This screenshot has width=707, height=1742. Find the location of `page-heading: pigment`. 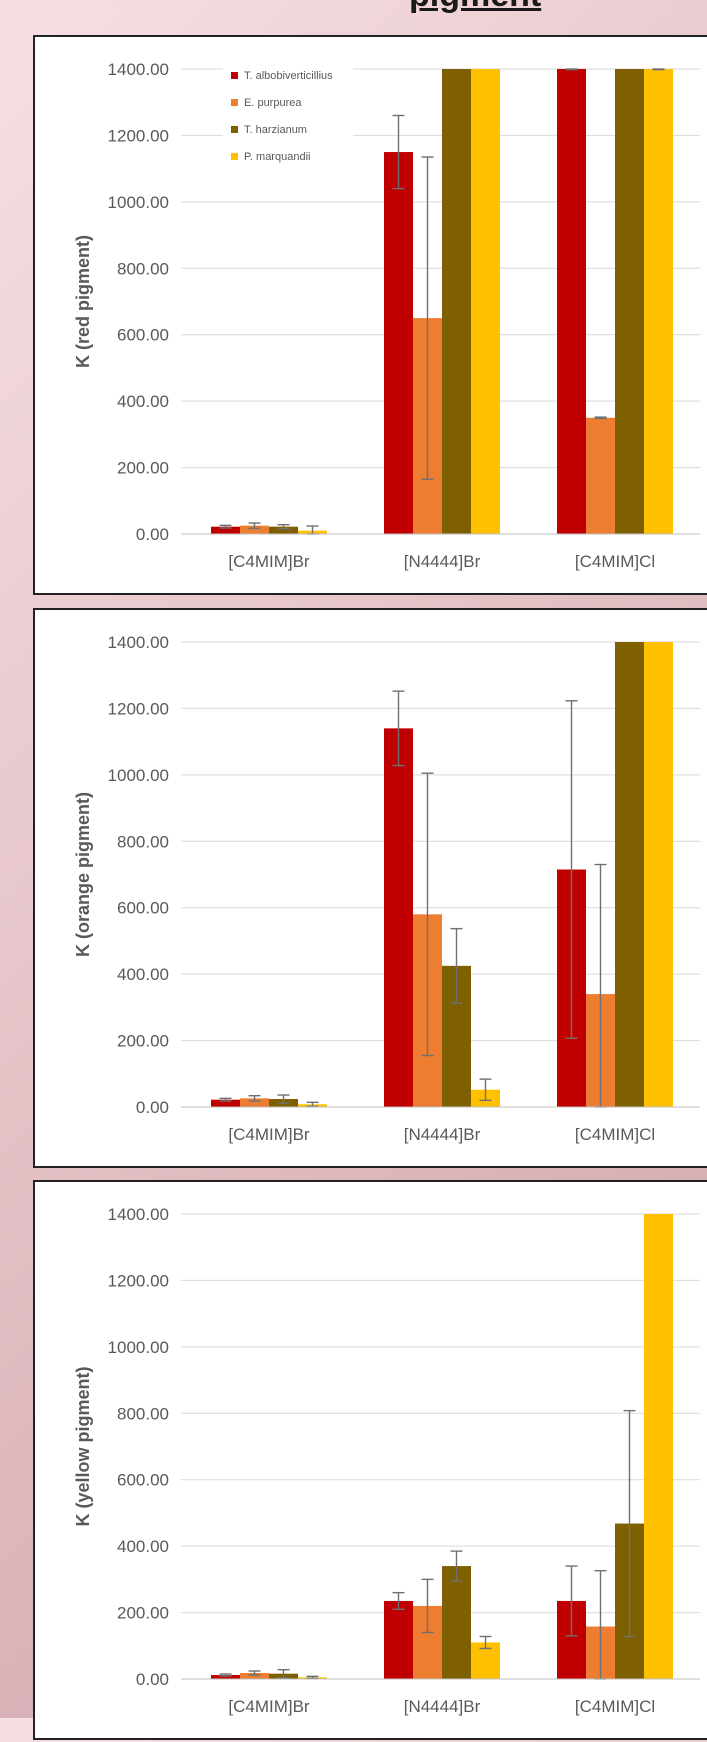

page-heading: pigment is located at coordinates (475, 7).